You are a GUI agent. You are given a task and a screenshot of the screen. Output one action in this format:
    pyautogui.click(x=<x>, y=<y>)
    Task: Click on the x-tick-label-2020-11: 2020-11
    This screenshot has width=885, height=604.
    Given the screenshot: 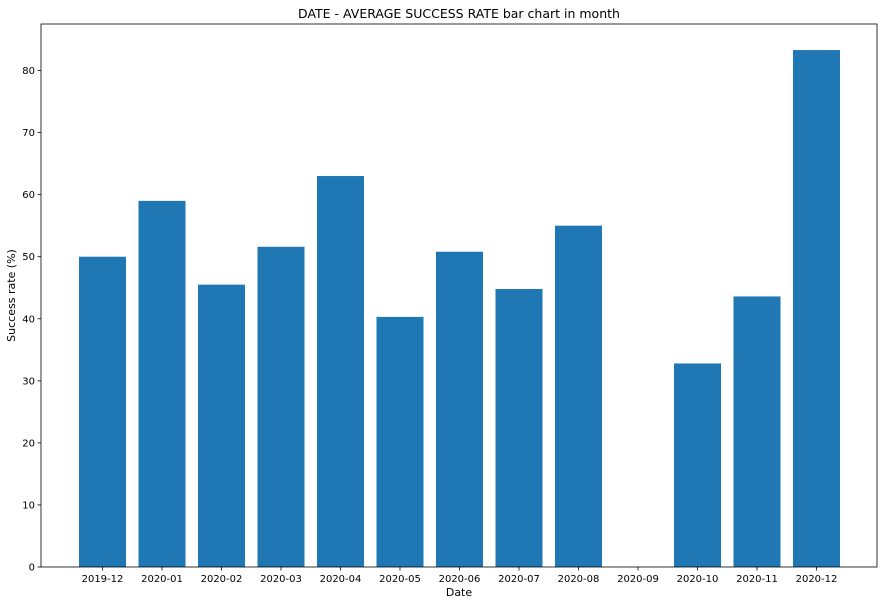 What is the action you would take?
    pyautogui.click(x=757, y=579)
    